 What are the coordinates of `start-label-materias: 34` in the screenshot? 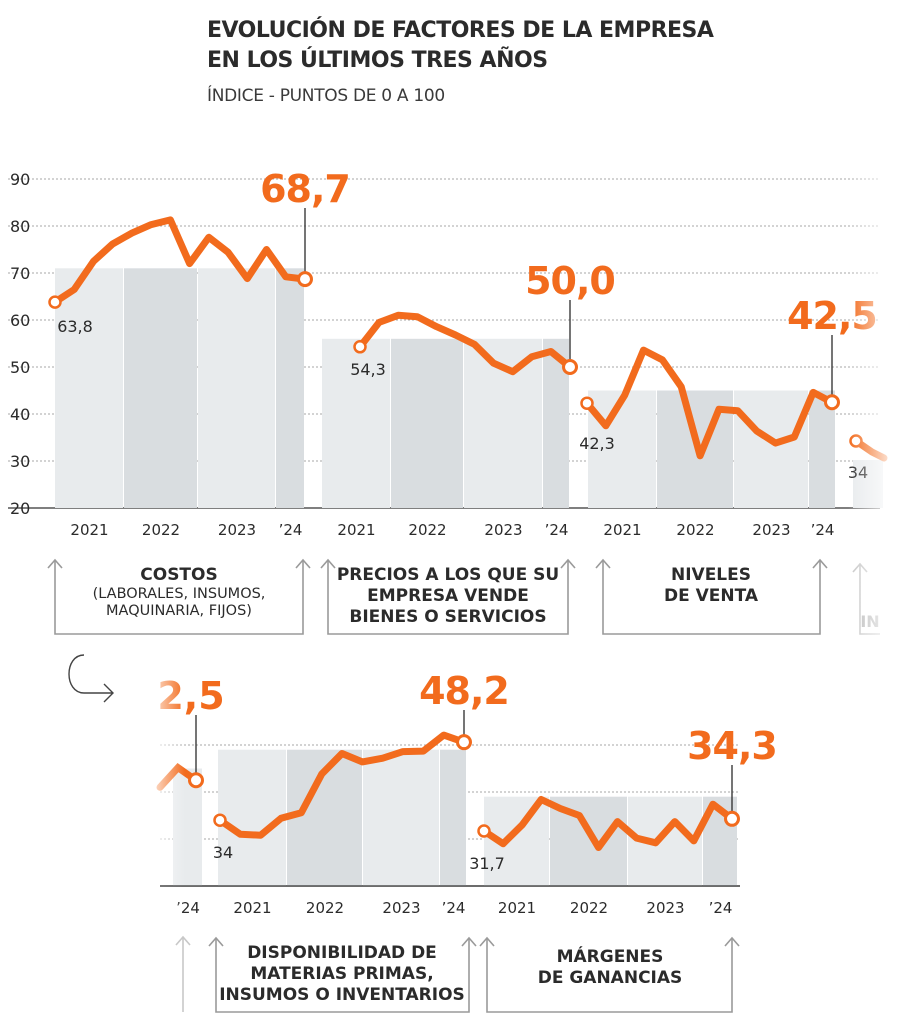 It's located at (223, 852).